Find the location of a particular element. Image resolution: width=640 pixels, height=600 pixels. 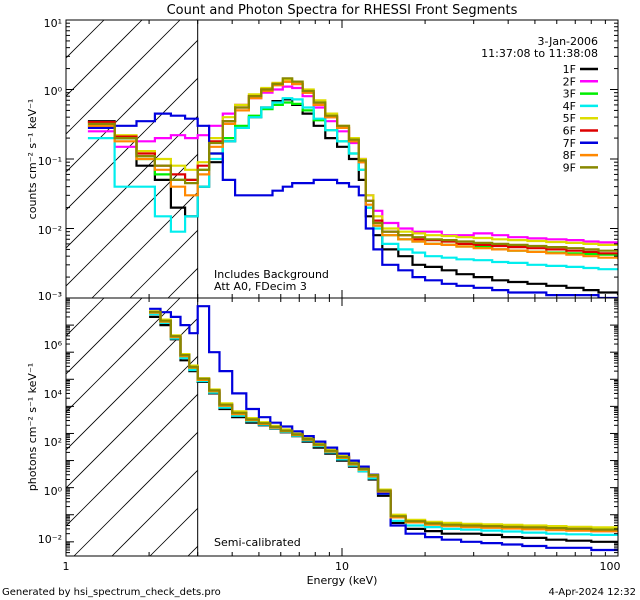

annotation-semi-calibrated: Semi-calibrated is located at coordinates (257, 542).